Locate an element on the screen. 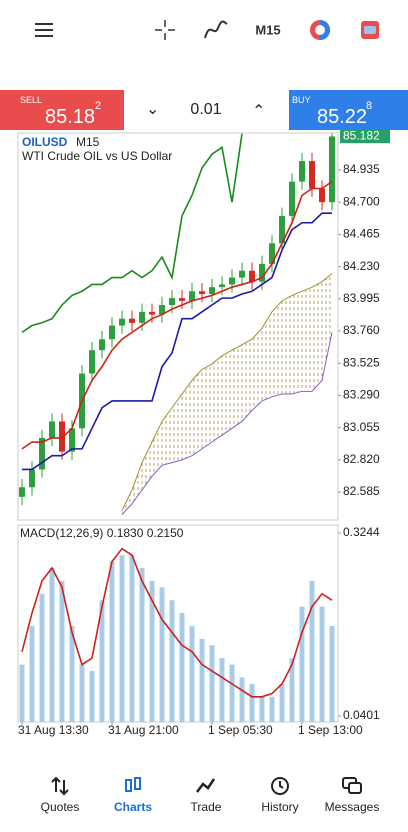  y-tick-label: 83.760 is located at coordinates (361, 330).